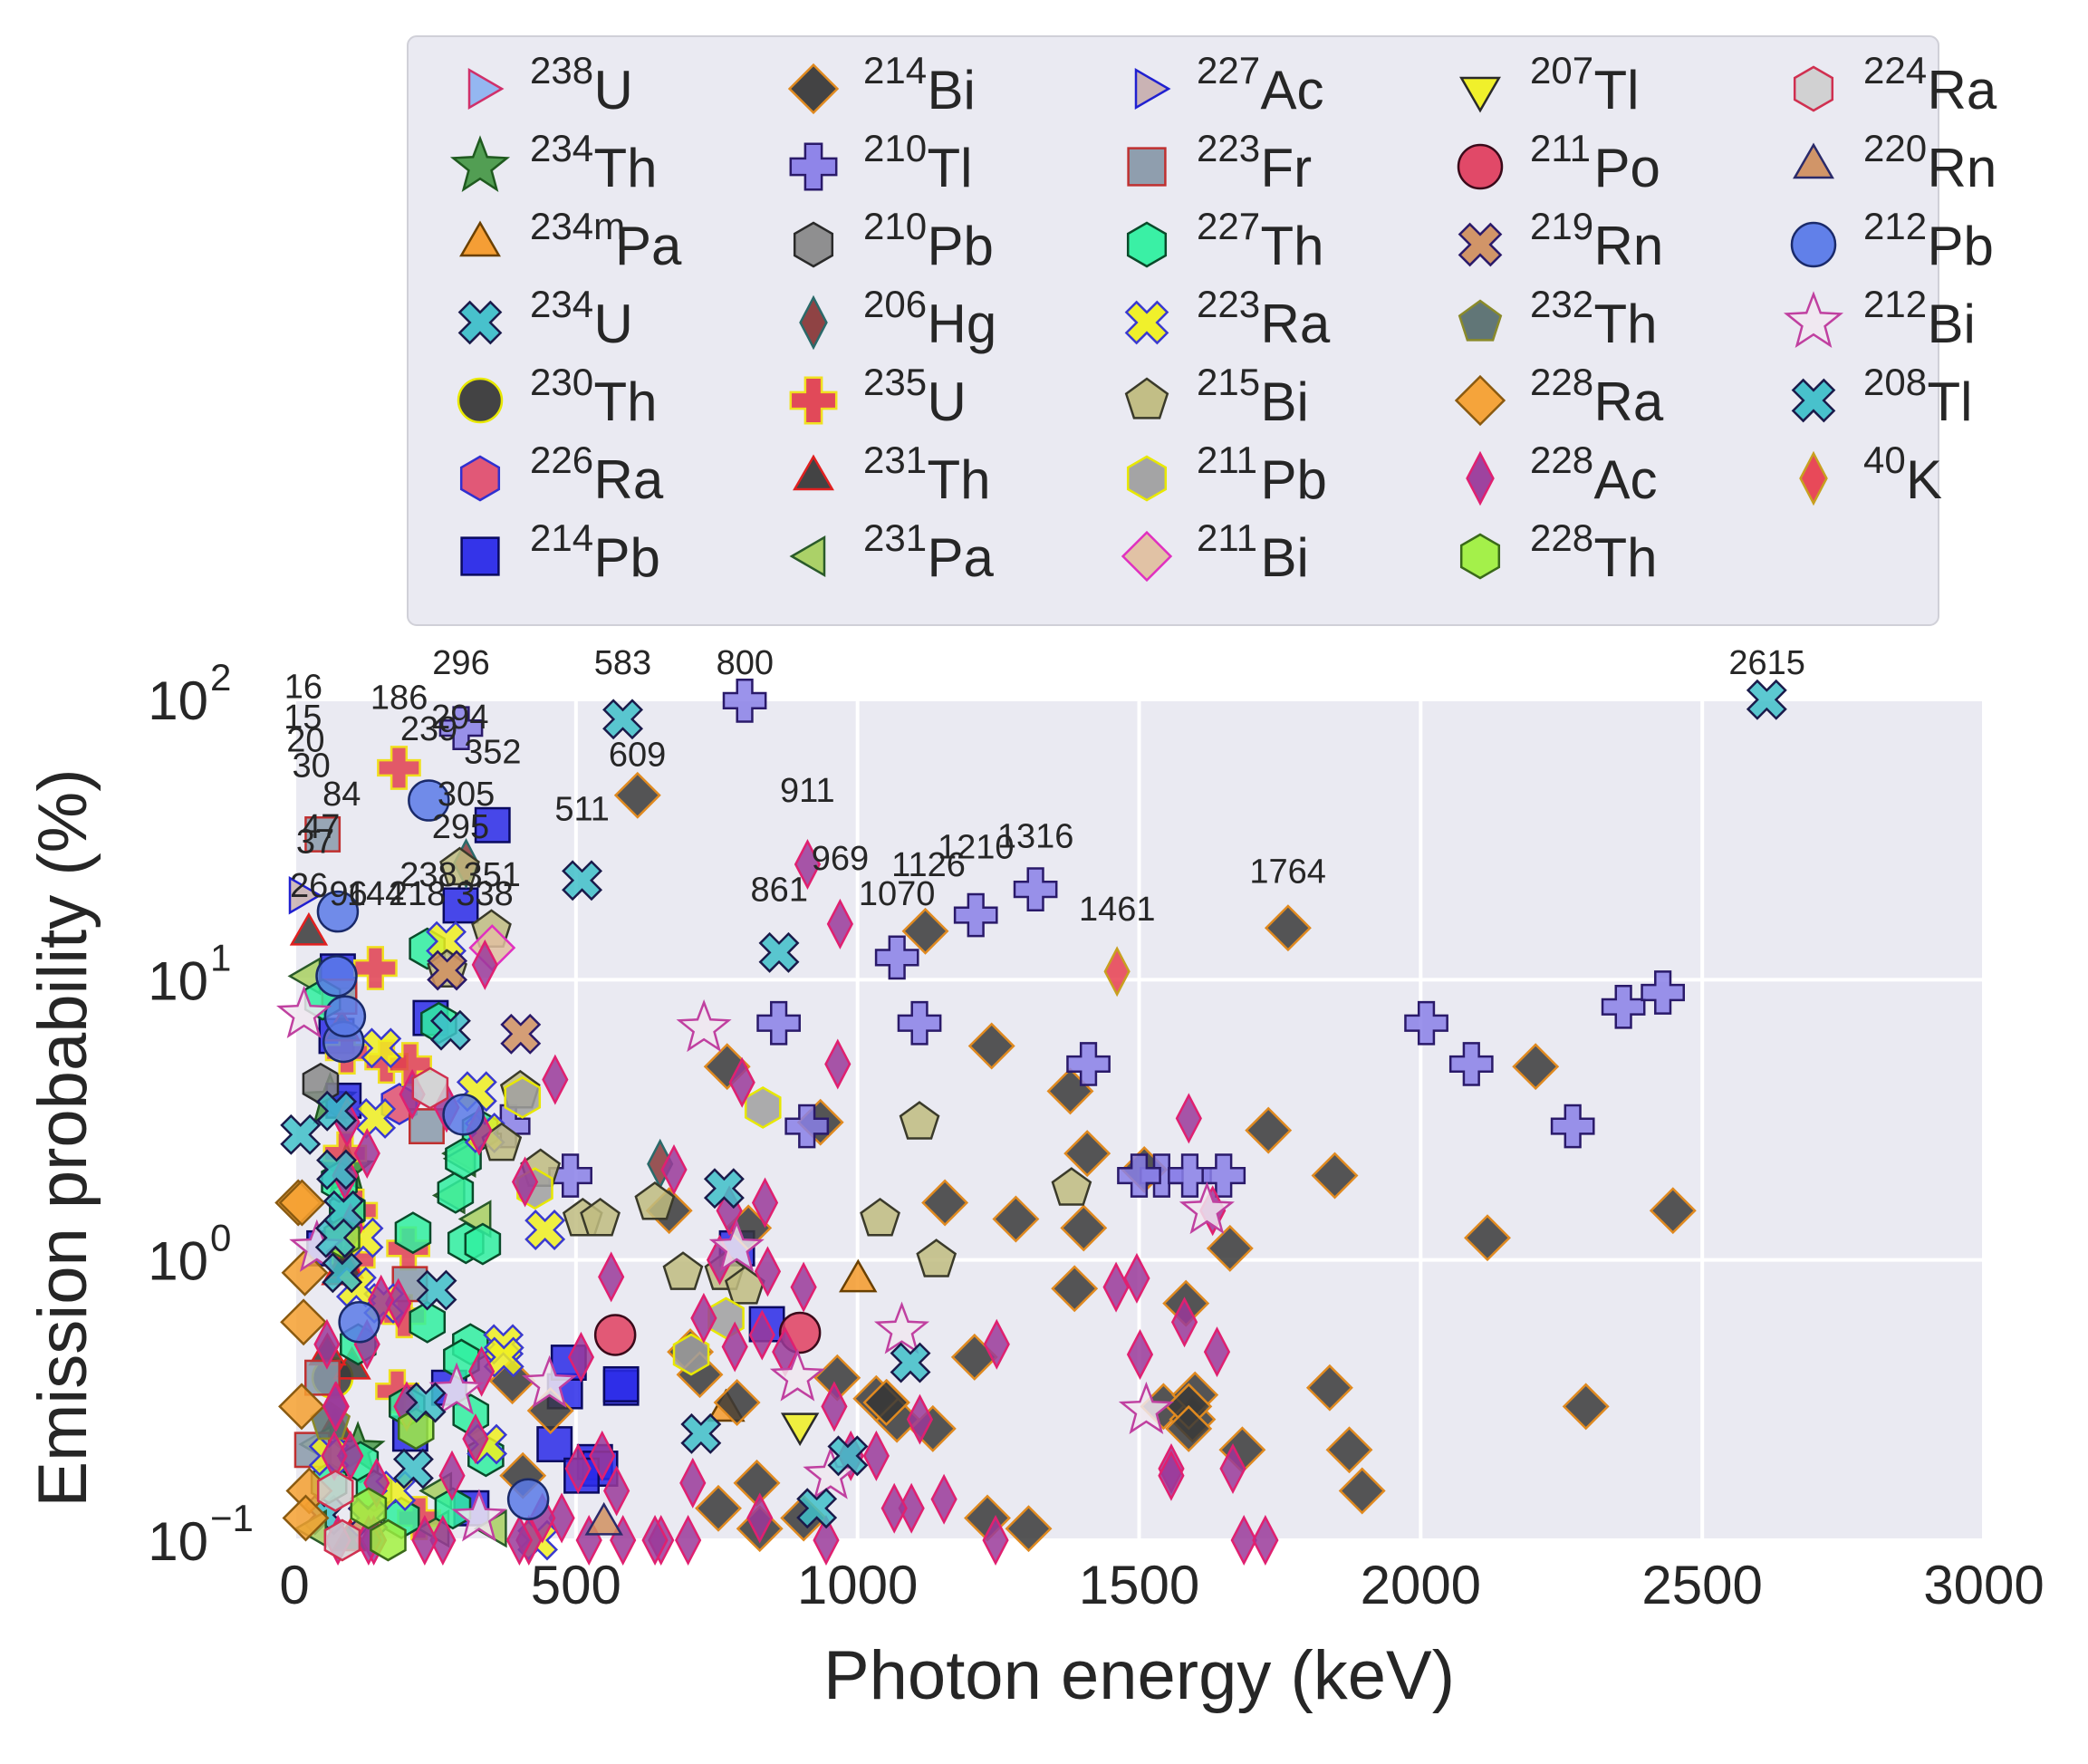 Image resolution: width=2088 pixels, height=1764 pixels. What do you see at coordinates (315, 842) in the screenshot?
I see `peak-label: 37` at bounding box center [315, 842].